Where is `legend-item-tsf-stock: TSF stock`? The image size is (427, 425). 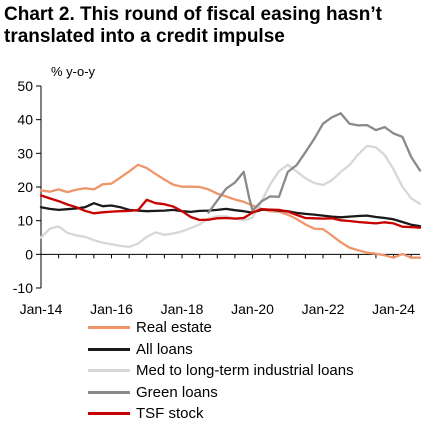
legend-item-tsf-stock: TSF stock is located at coordinates (221, 414).